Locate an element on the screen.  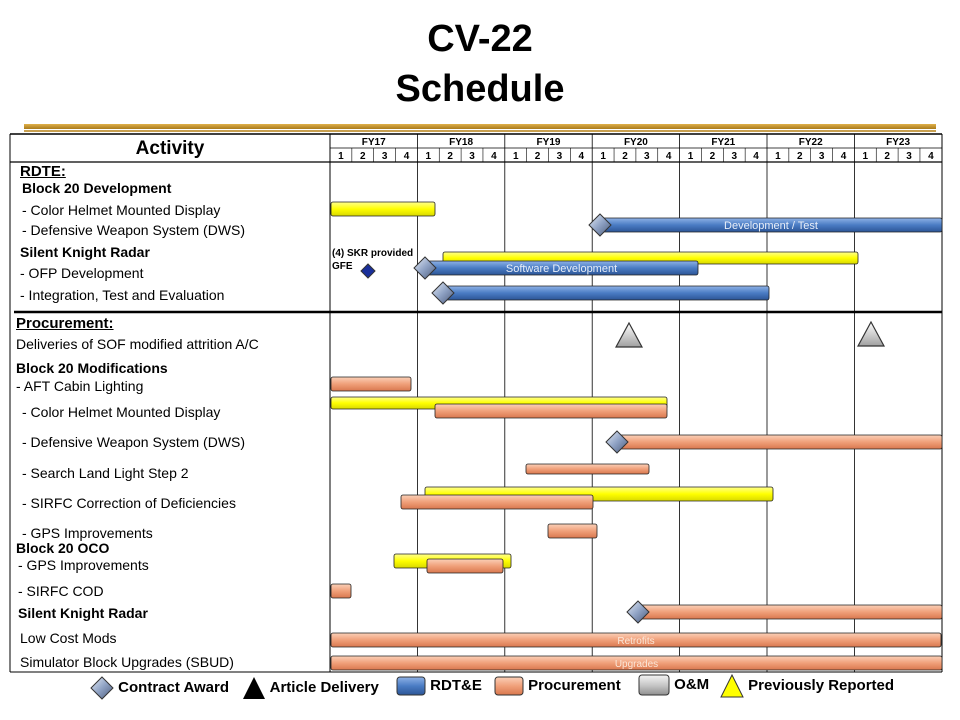
activity-label: Block 20 Development is located at coordinates (97, 188).